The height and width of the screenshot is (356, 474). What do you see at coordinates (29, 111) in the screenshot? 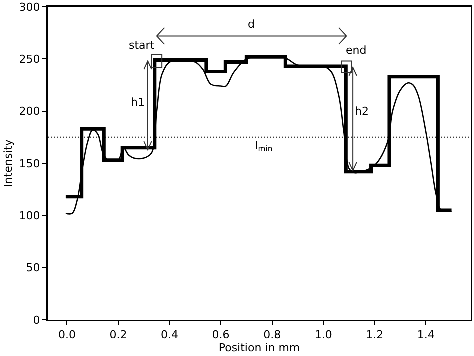
I see `y-tick-label: 200` at bounding box center [29, 111].